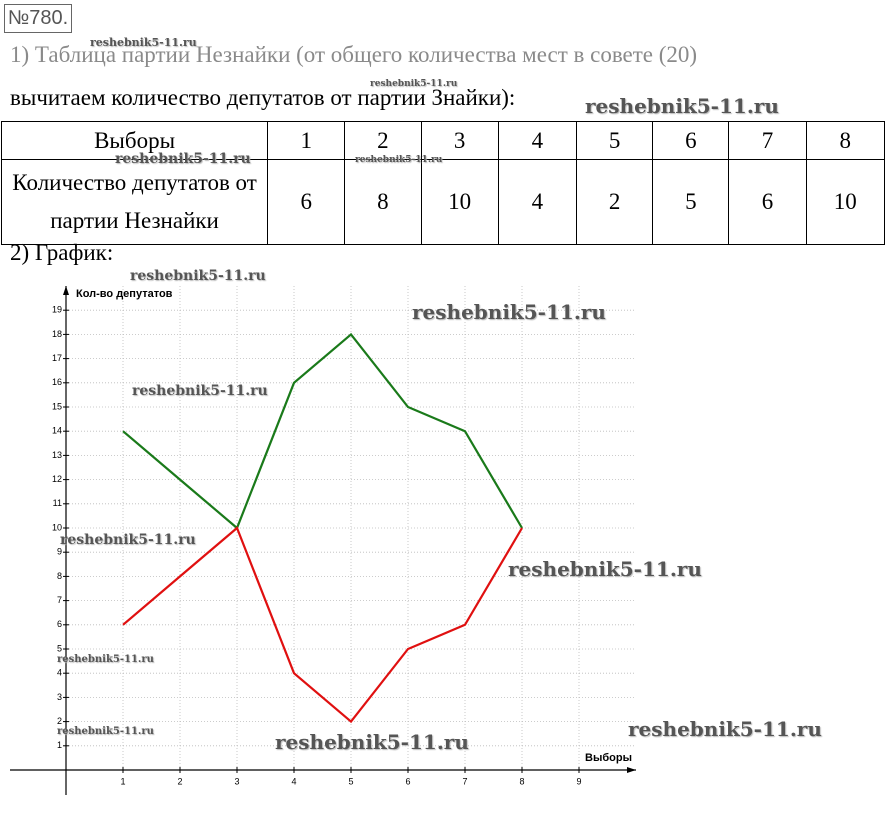  What do you see at coordinates (179, 781) in the screenshot?
I see `x-tick-label: 2` at bounding box center [179, 781].